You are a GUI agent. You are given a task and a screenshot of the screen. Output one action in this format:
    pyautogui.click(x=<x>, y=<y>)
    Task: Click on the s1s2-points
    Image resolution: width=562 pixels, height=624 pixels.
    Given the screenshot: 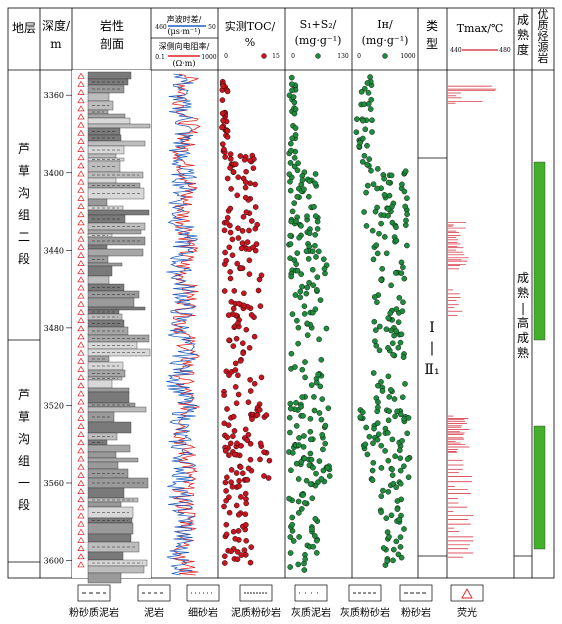 What is the action you would take?
    pyautogui.click(x=309, y=323)
    